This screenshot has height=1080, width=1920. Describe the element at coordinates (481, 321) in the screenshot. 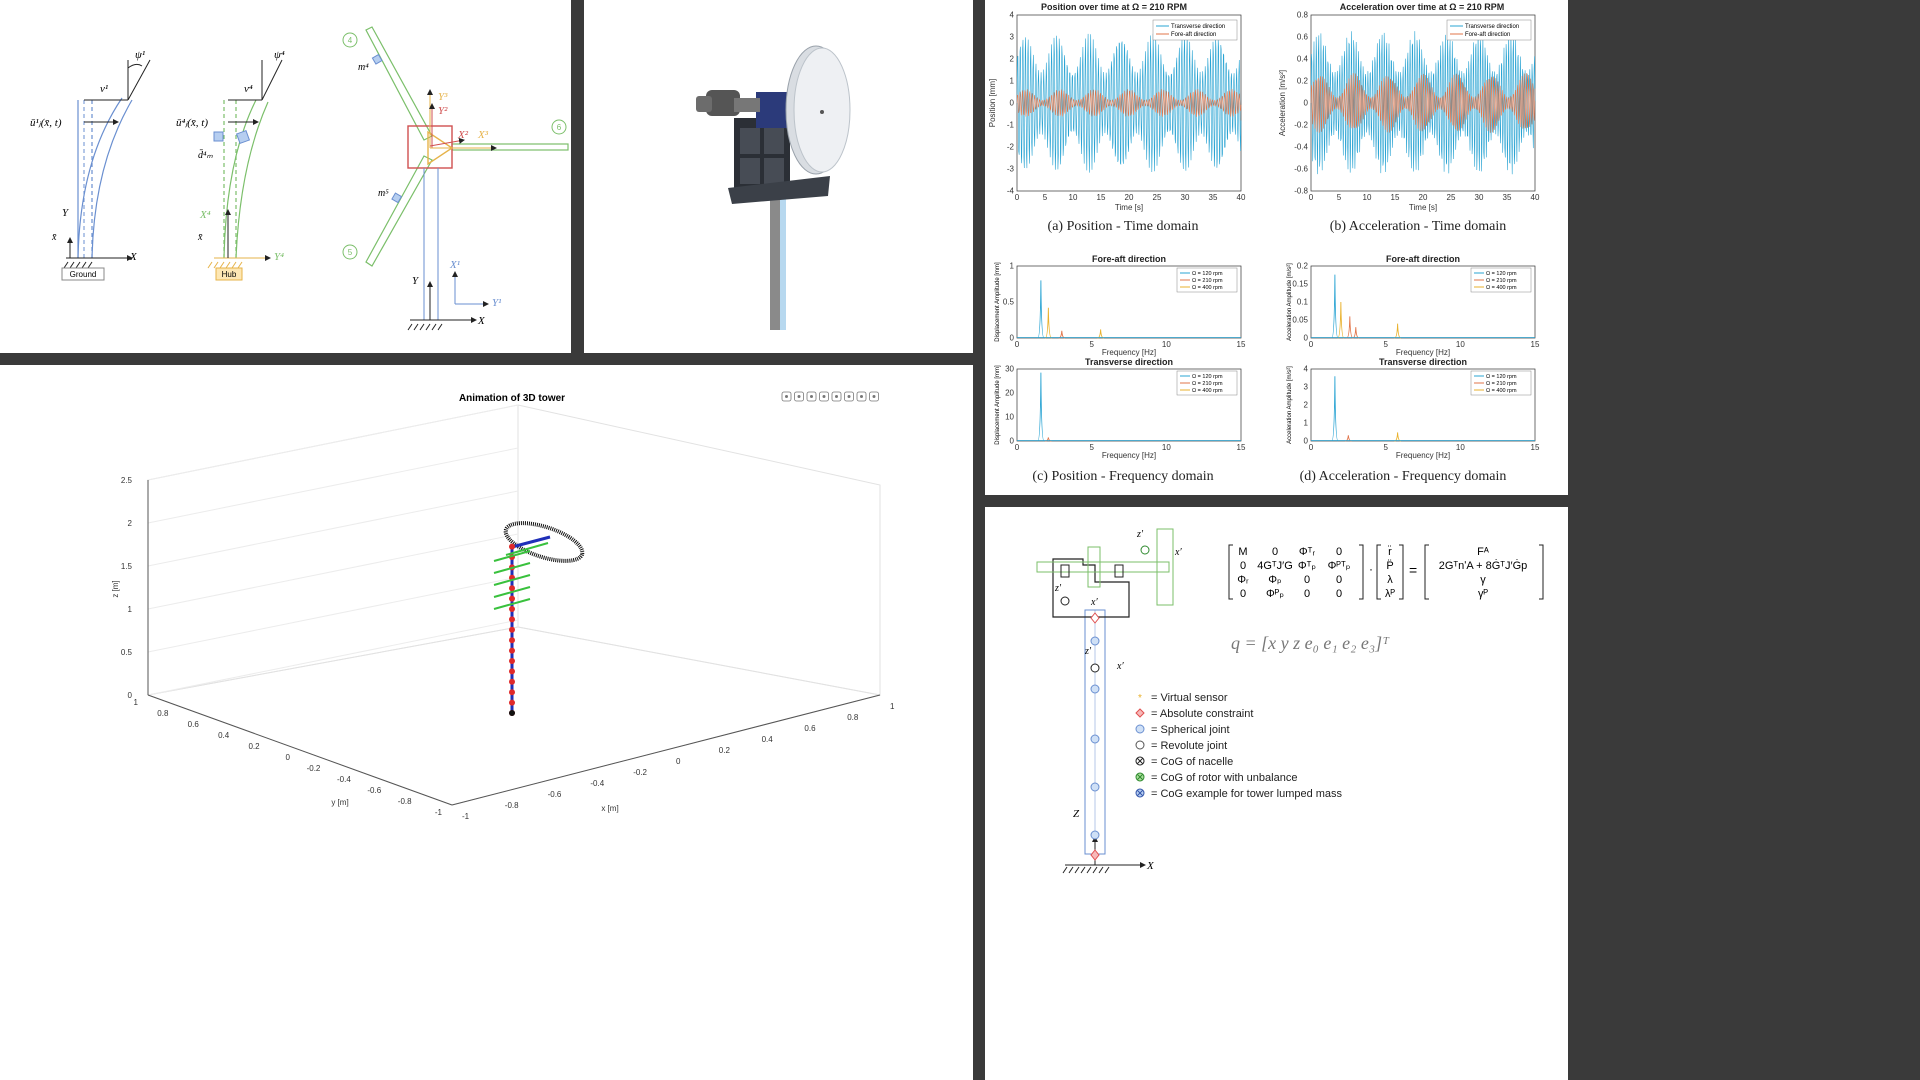

I see `x-ground-label: X` at that location.